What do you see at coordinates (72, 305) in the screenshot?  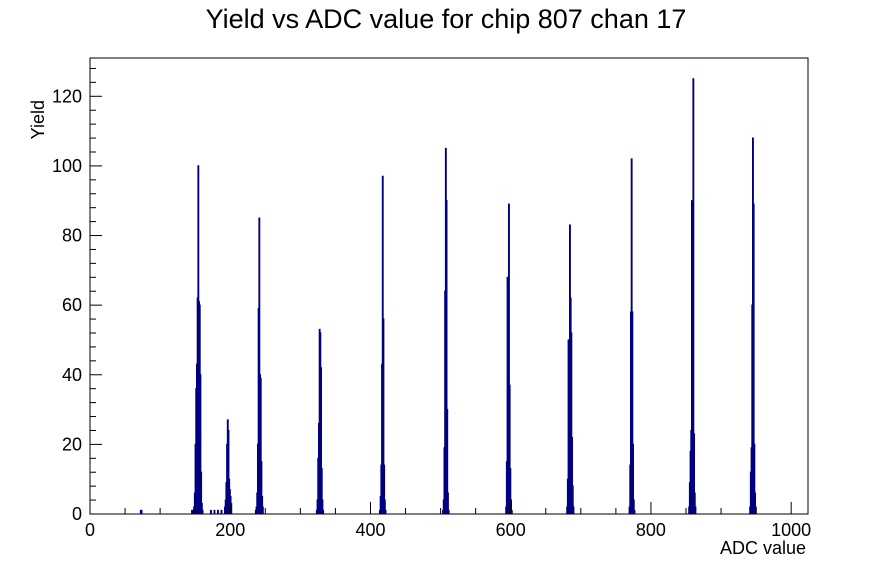 I see `y-tick-label: 60` at bounding box center [72, 305].